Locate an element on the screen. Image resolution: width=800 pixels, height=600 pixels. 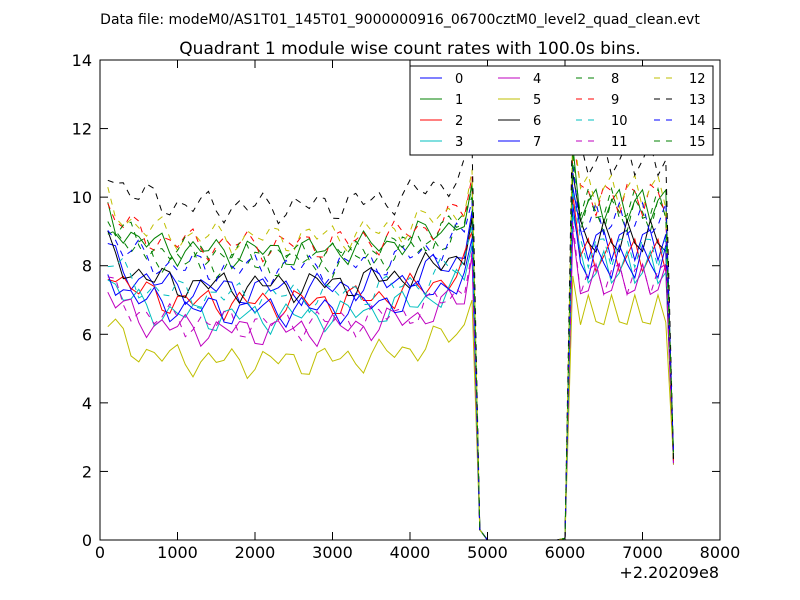
legend-label-10: 10 is located at coordinates (619, 121).